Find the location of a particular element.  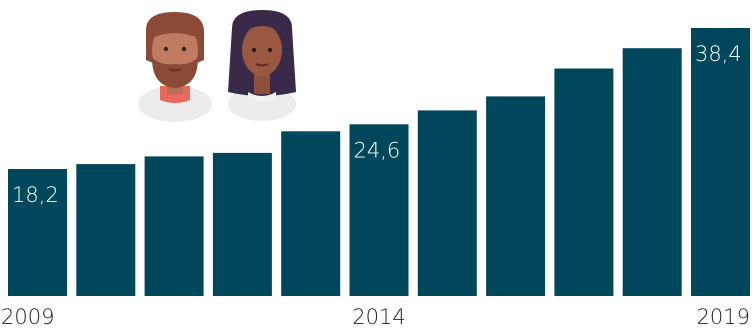

data-label-2019: 38,4 is located at coordinates (718, 54).